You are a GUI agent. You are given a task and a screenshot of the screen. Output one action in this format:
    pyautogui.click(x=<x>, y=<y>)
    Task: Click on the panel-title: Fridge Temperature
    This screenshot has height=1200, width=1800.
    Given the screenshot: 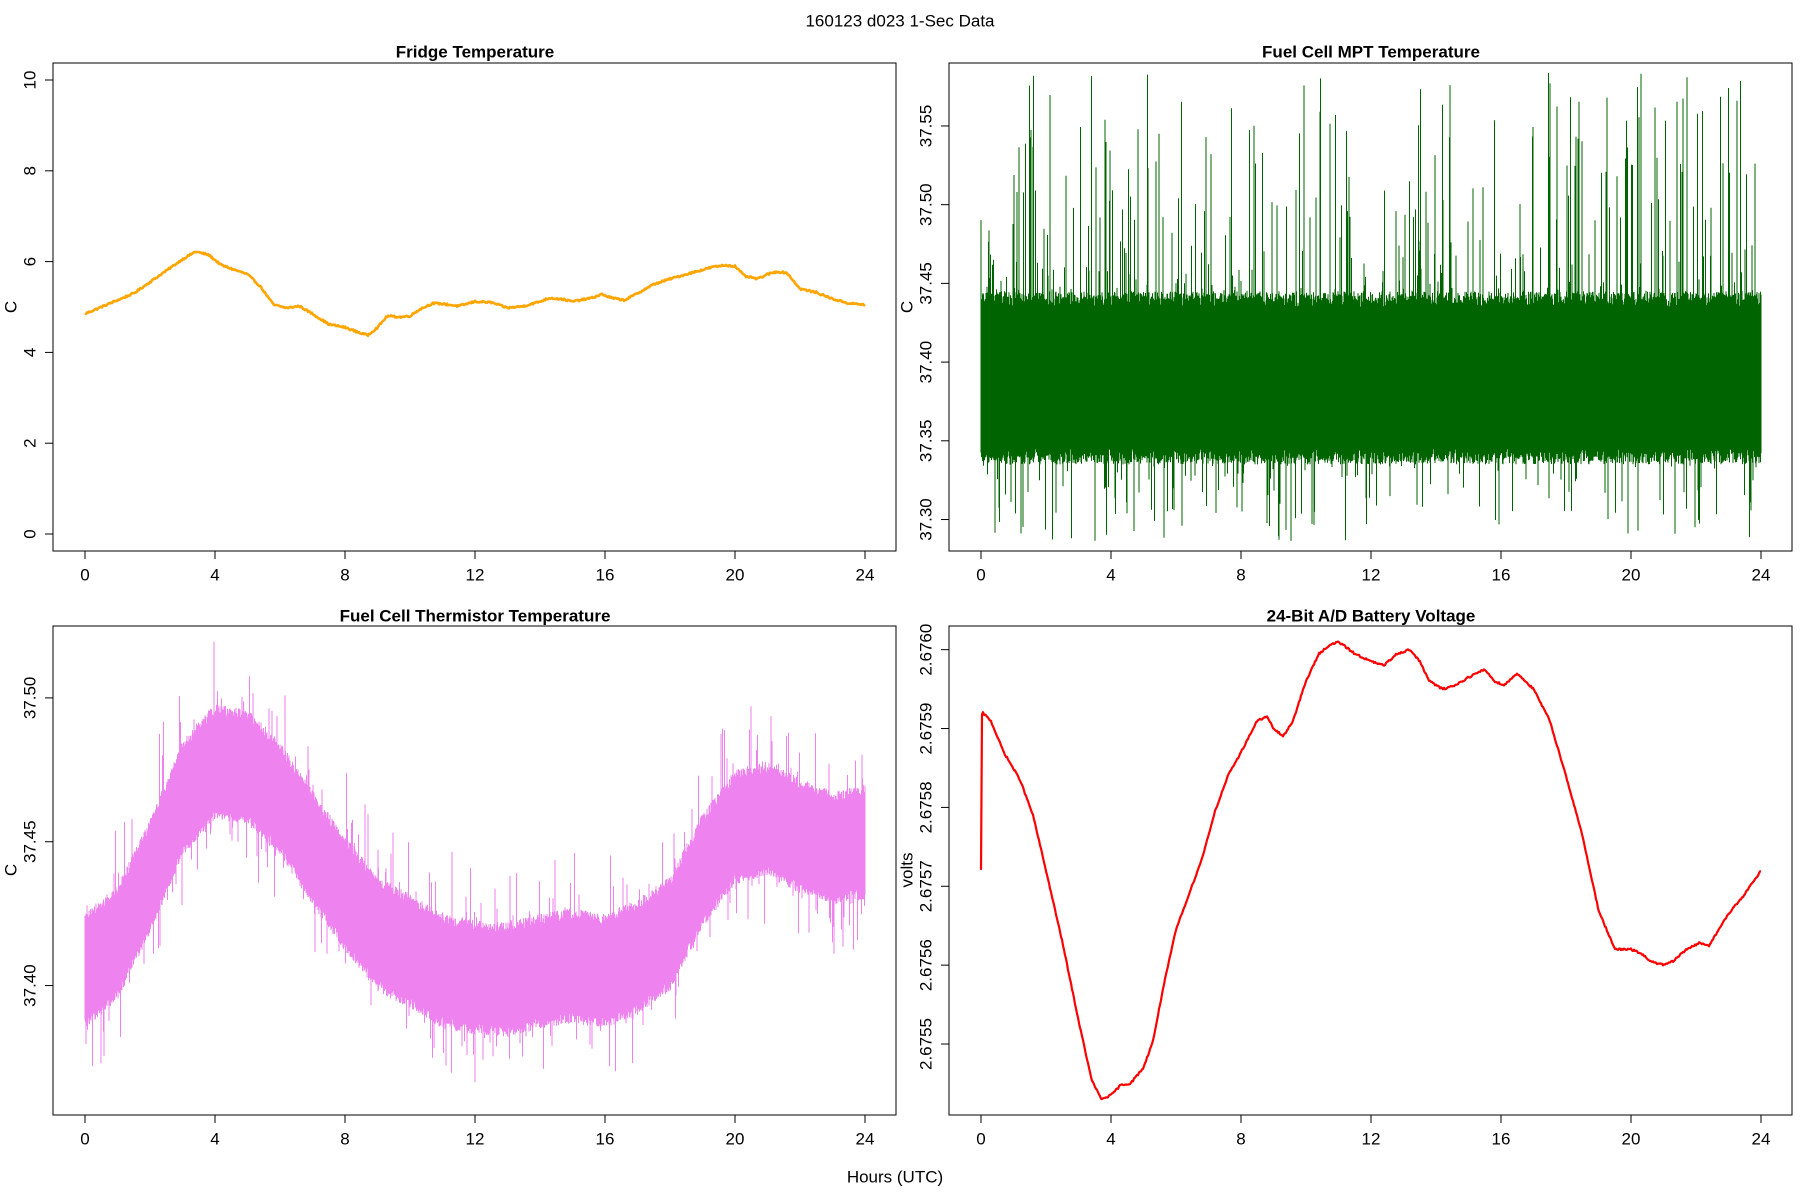 What is the action you would take?
    pyautogui.click(x=475, y=51)
    